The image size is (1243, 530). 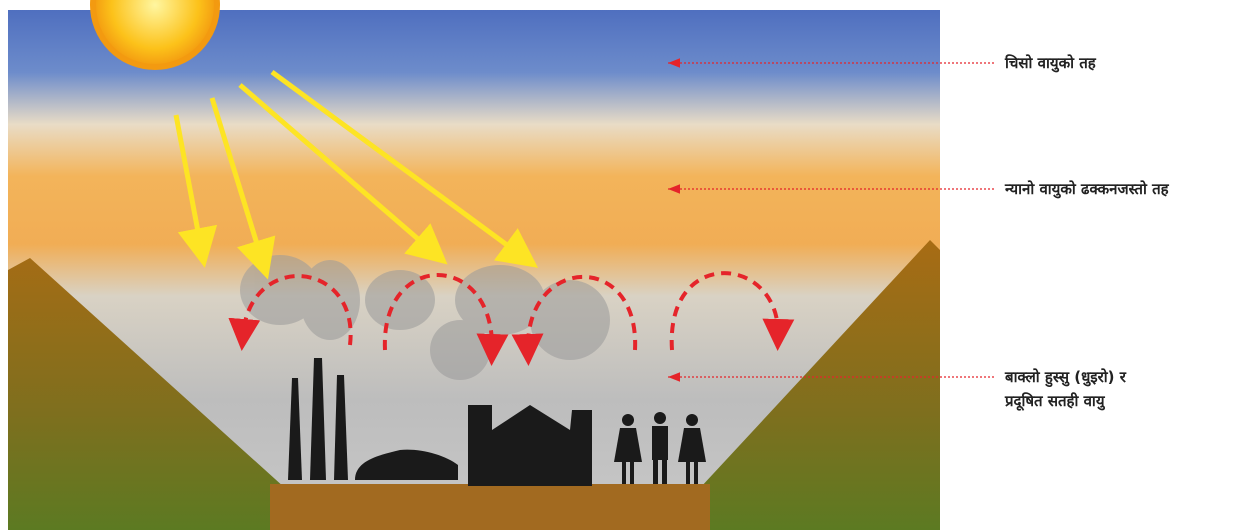 What do you see at coordinates (1065, 378) in the screenshot?
I see `label: बाक्लो हुस्सु (धुइरो) र` at bounding box center [1065, 378].